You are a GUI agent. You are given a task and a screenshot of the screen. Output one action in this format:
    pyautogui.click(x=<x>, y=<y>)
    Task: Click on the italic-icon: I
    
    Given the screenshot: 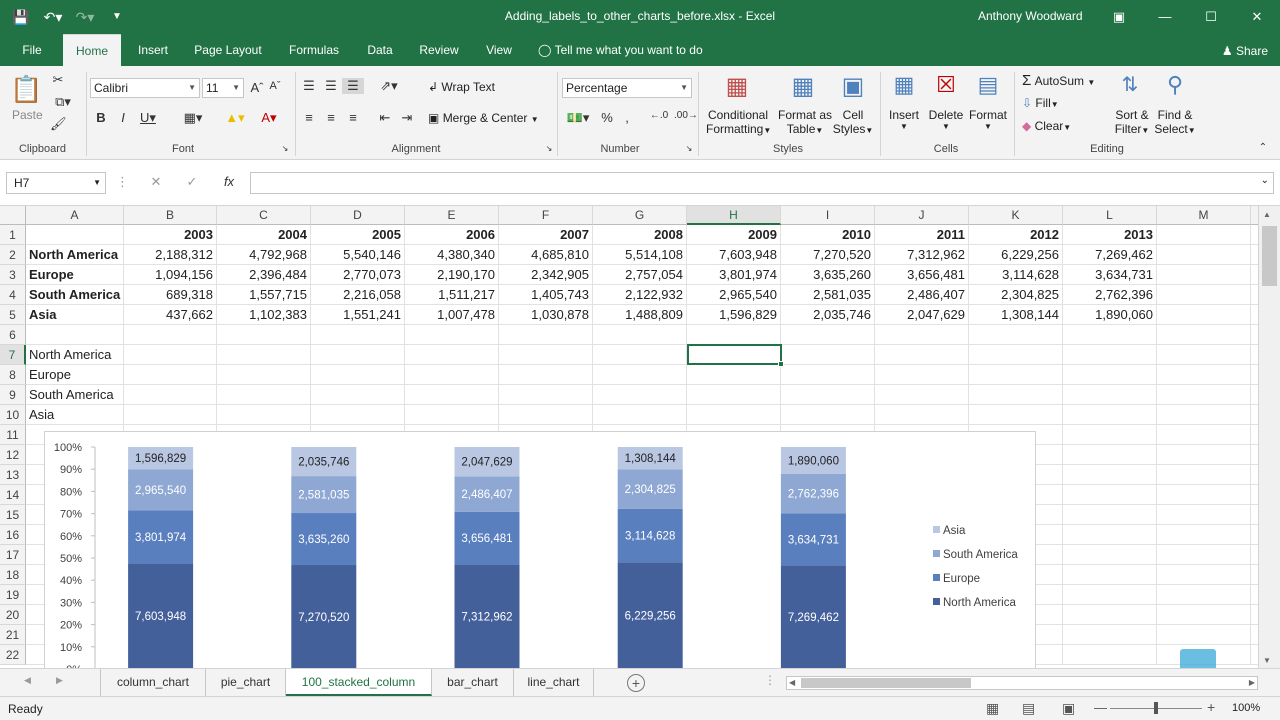 What is the action you would take?
    pyautogui.click(x=123, y=117)
    